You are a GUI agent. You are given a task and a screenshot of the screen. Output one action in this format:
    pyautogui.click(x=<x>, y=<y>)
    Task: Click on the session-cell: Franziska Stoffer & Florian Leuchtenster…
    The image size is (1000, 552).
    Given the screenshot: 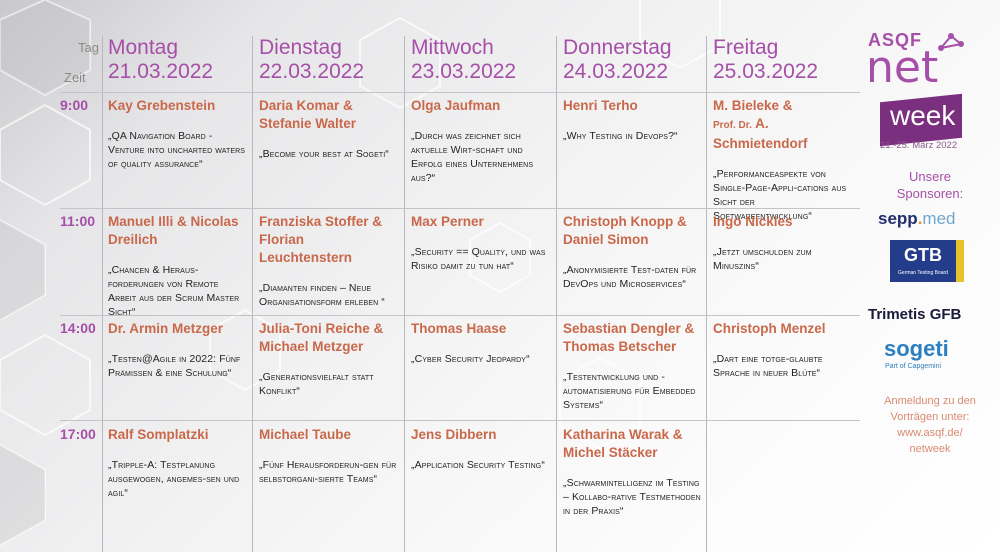 What is the action you would take?
    pyautogui.click(x=329, y=261)
    